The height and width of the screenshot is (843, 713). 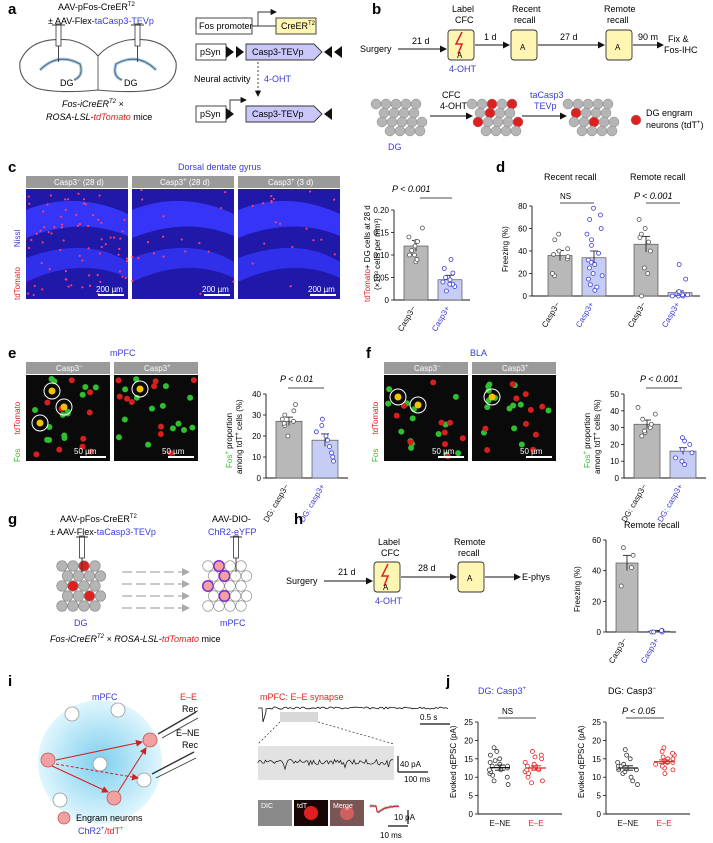 I want to click on b-remote-2: recall, so click(x=618, y=20).